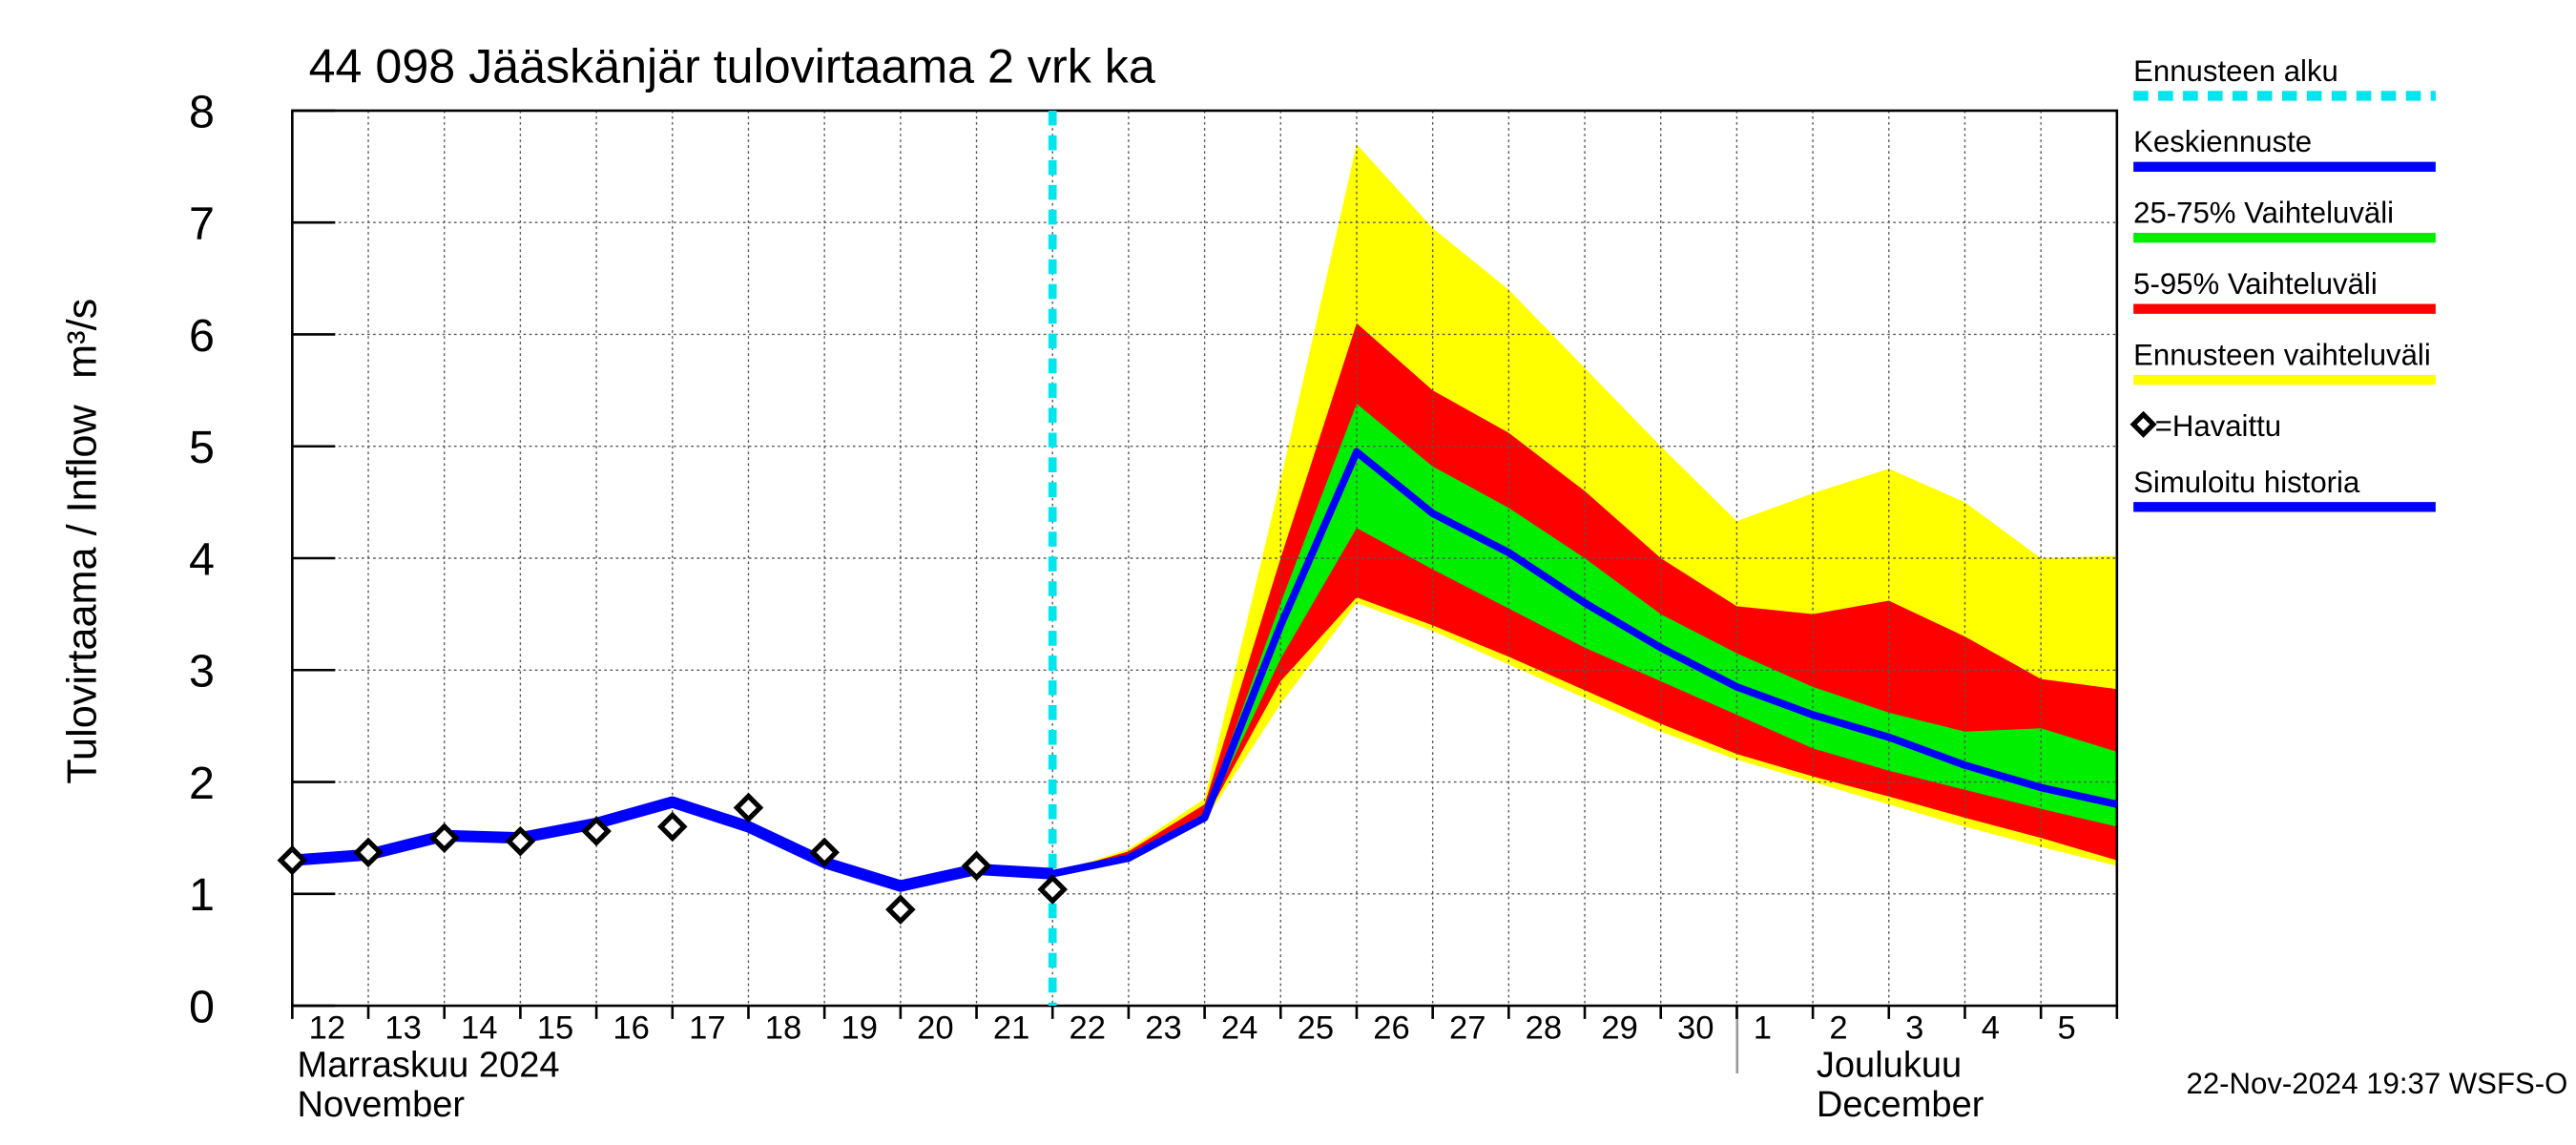 Image resolution: width=2576 pixels, height=1145 pixels. Describe the element at coordinates (202, 447) in the screenshot. I see `y-tick-label: 5` at that location.